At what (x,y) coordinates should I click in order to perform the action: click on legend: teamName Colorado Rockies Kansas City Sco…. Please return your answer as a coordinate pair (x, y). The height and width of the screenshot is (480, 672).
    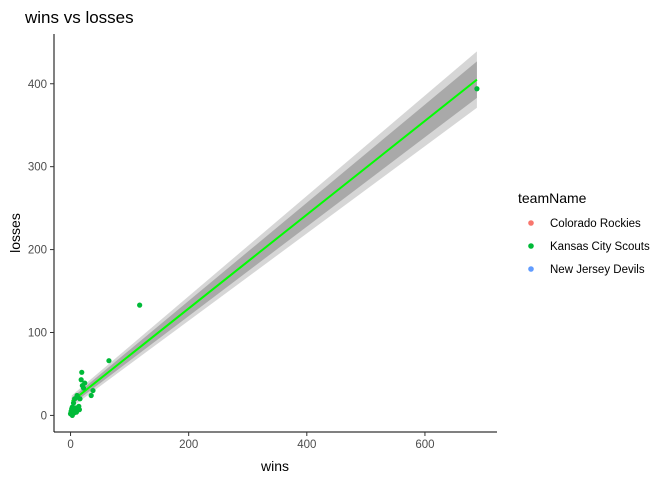
    Looking at the image, I should click on (584, 233).